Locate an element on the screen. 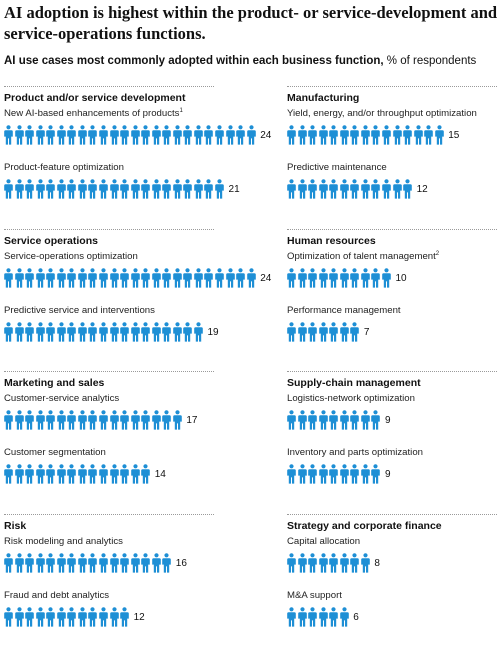 This screenshot has width=502, height=646. value-label: 9 is located at coordinates (387, 474).